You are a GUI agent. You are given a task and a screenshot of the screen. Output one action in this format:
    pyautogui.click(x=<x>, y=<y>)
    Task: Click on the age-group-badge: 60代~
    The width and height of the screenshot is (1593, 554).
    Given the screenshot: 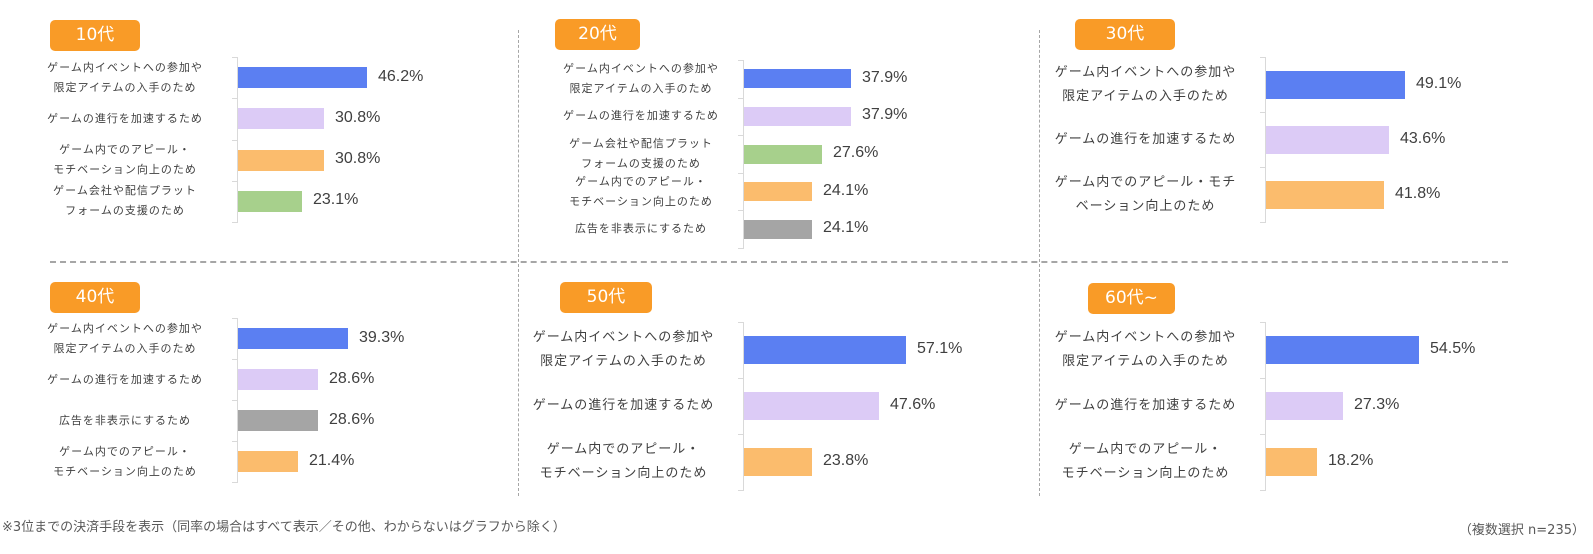 What is the action you would take?
    pyautogui.click(x=1131, y=298)
    